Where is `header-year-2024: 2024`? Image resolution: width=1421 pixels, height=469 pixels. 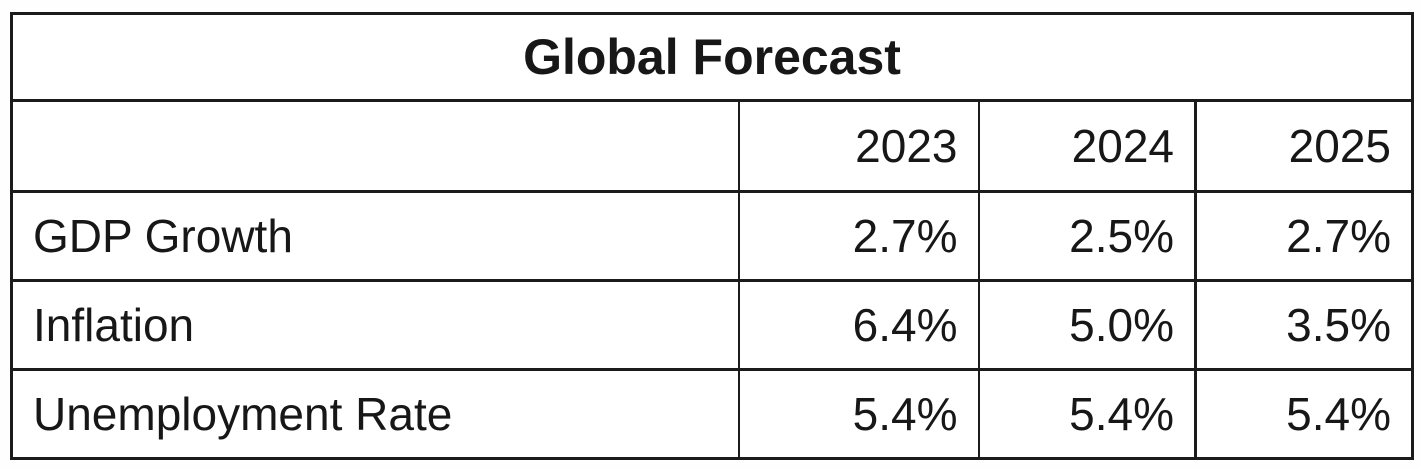 header-year-2024: 2024 is located at coordinates (1086, 146).